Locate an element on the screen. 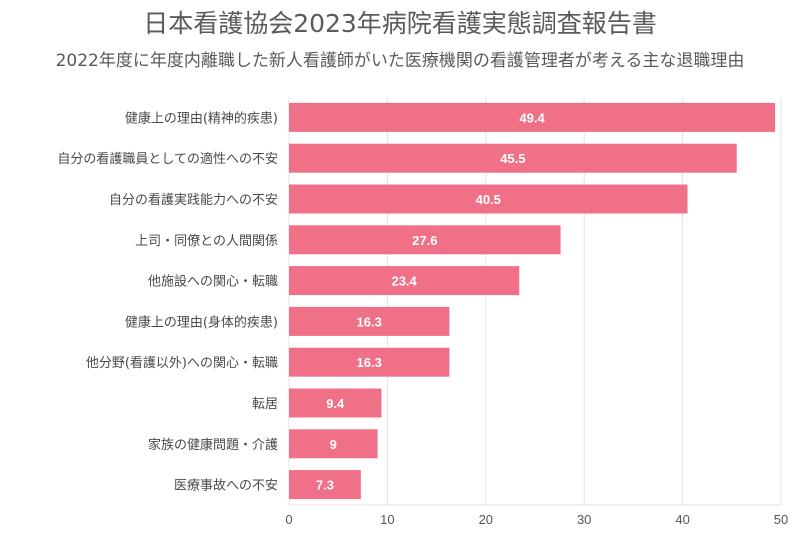 The image size is (800, 533). chart-title: 日本看護協会2023年病院看護実態調査報告書 is located at coordinates (400, 23).